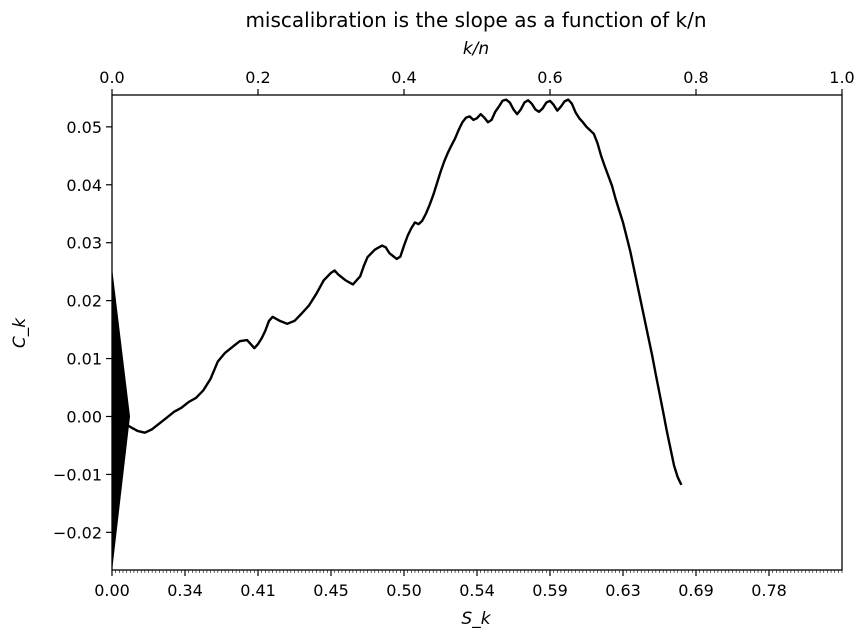  What do you see at coordinates (84, 243) in the screenshot?
I see `y-tick-label-2: 0.03` at bounding box center [84, 243].